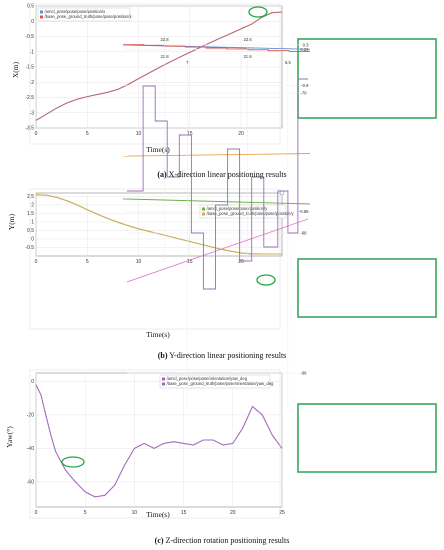 This screenshot has width=444, height=550. Describe the element at coordinates (15, 69) in the screenshot. I see `y-axis-label: X(m)` at that location.